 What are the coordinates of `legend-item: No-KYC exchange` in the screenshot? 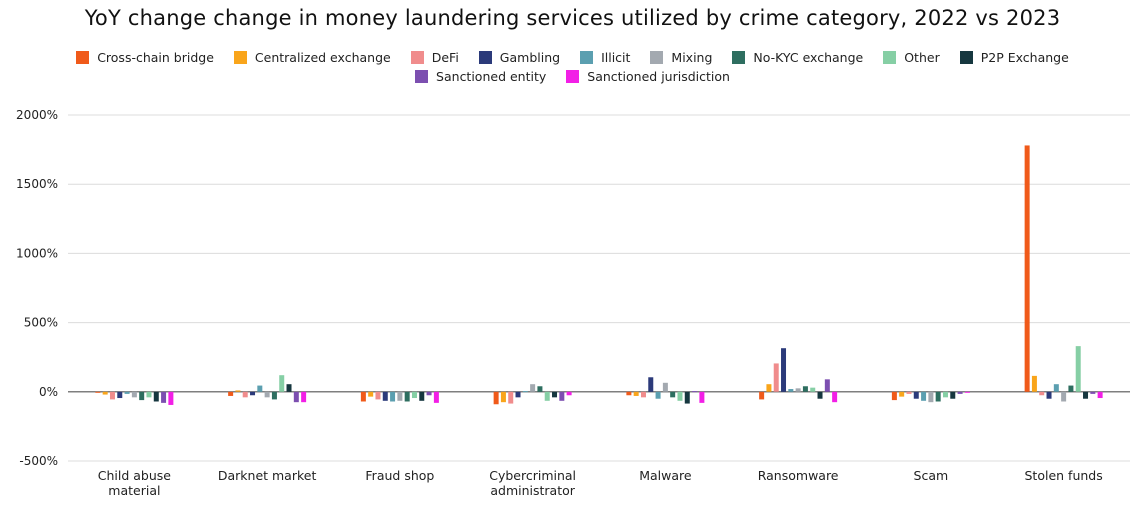 It's located at (797, 57).